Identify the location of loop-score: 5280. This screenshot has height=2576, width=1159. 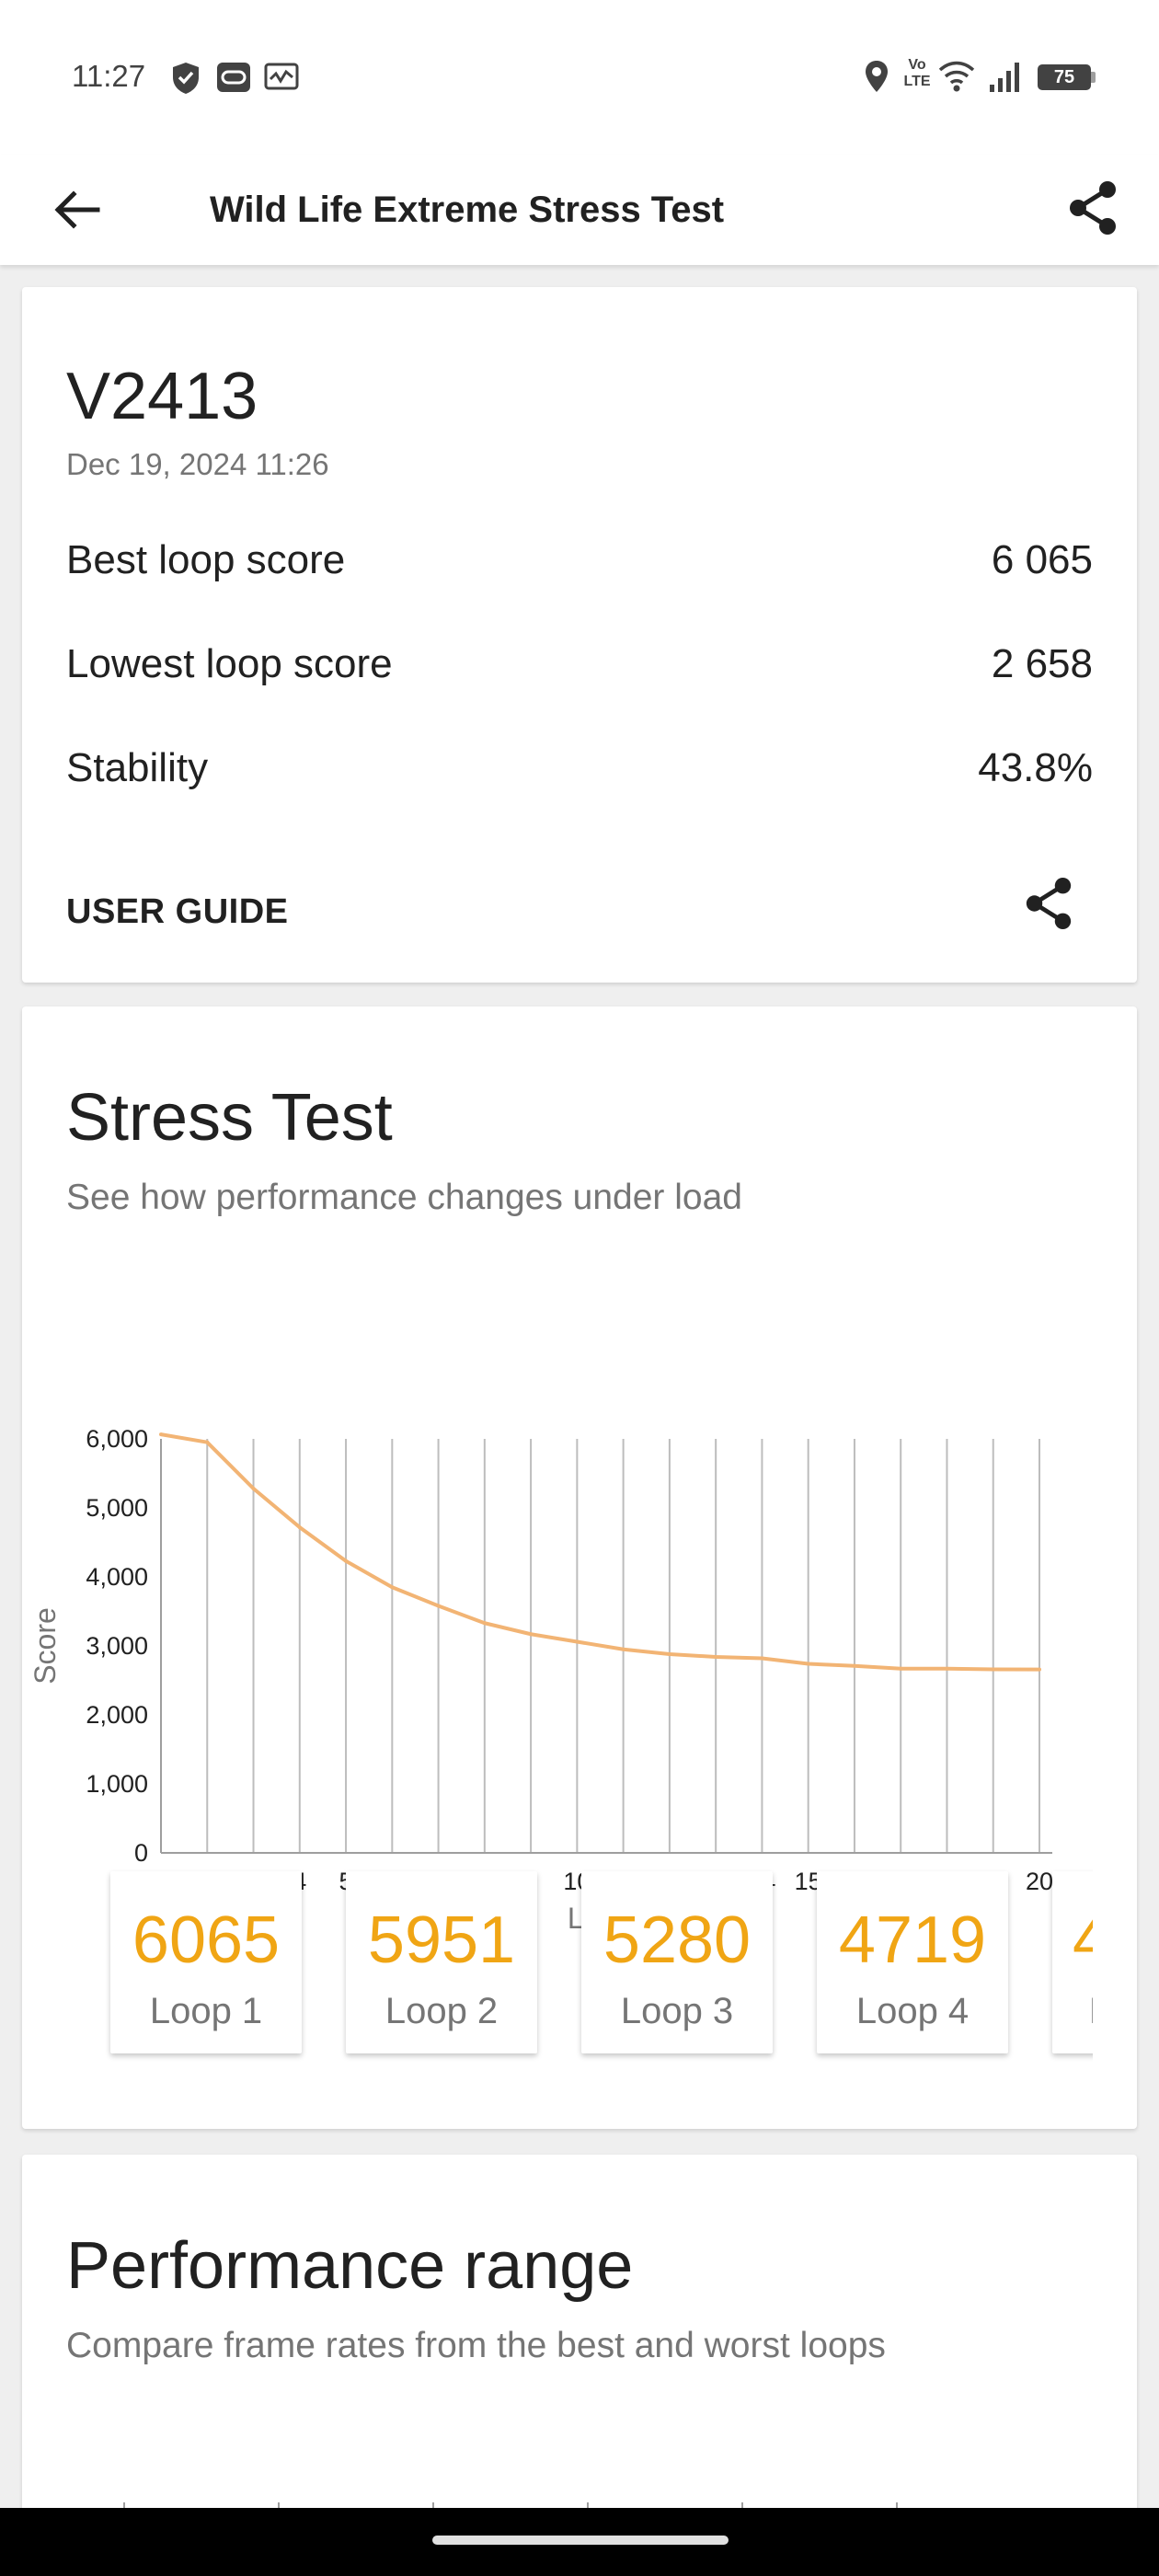
(677, 1940).